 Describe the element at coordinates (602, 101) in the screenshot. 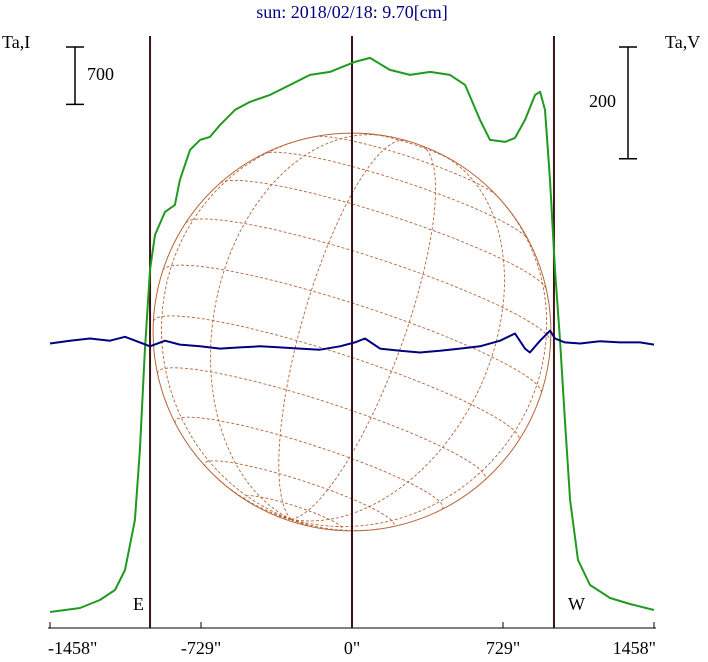

I see `scale-bar-label: 200` at that location.